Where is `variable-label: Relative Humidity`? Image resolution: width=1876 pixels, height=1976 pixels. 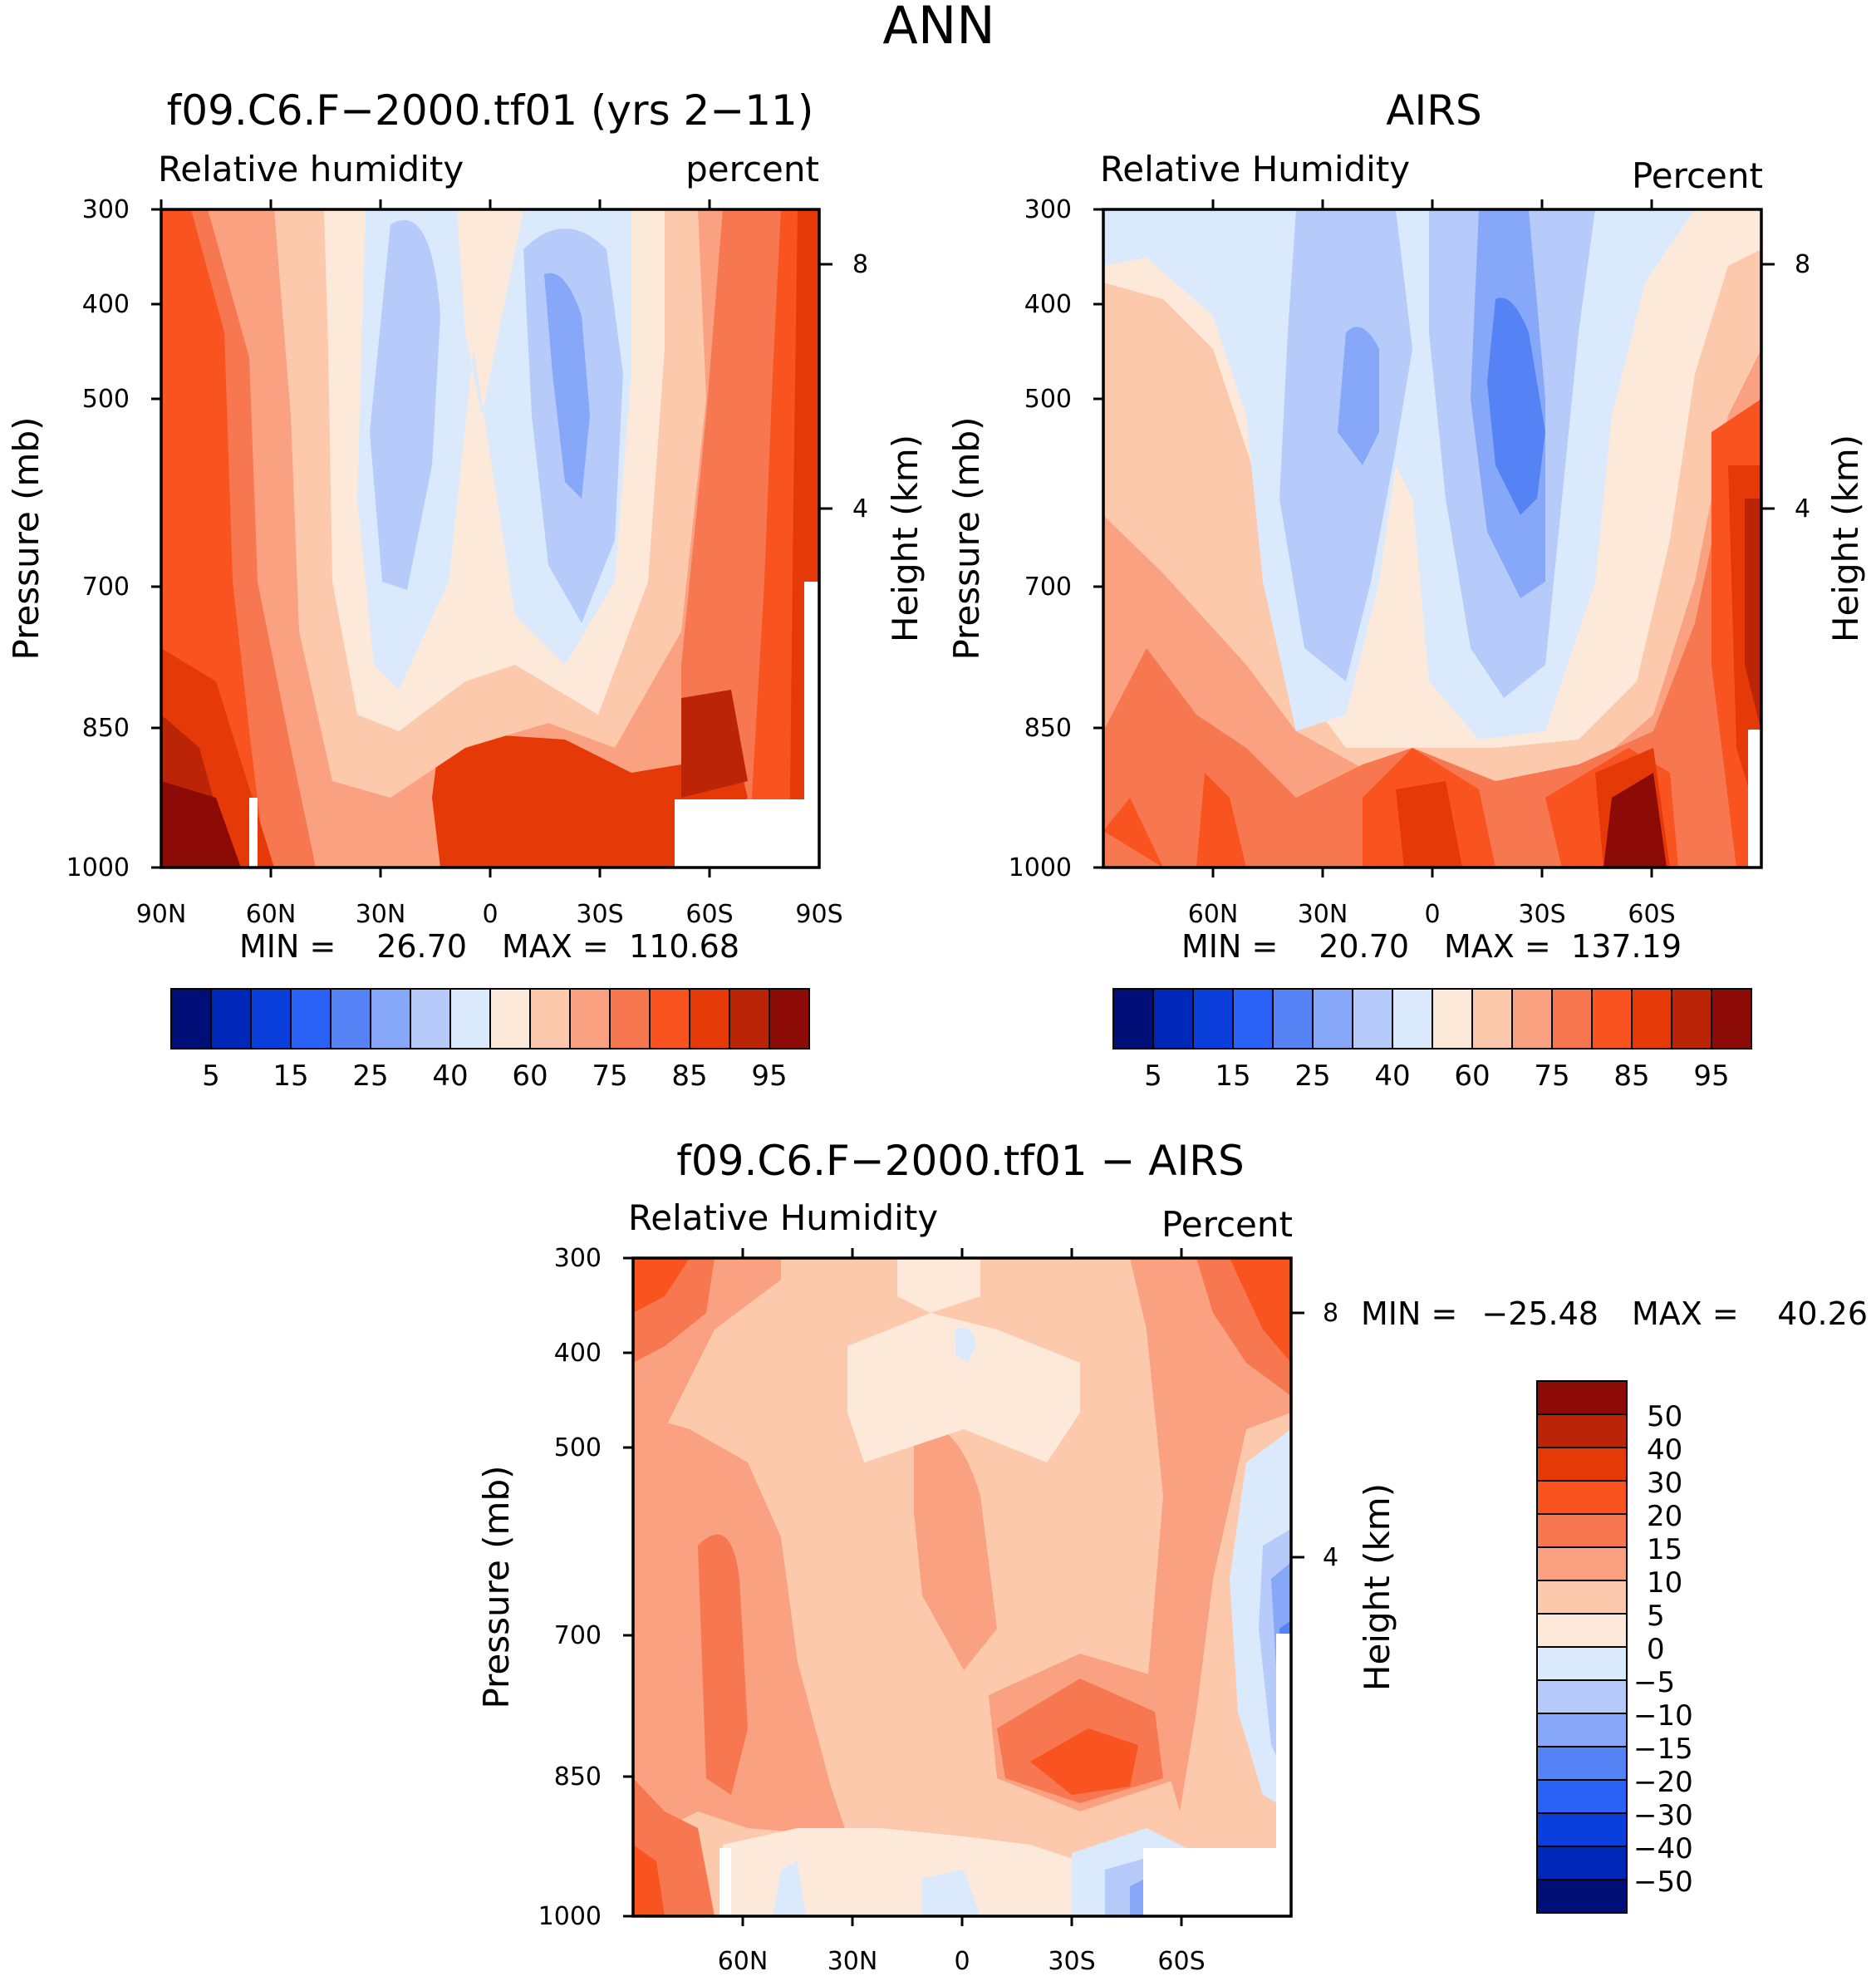
variable-label: Relative Humidity is located at coordinates (783, 1217).